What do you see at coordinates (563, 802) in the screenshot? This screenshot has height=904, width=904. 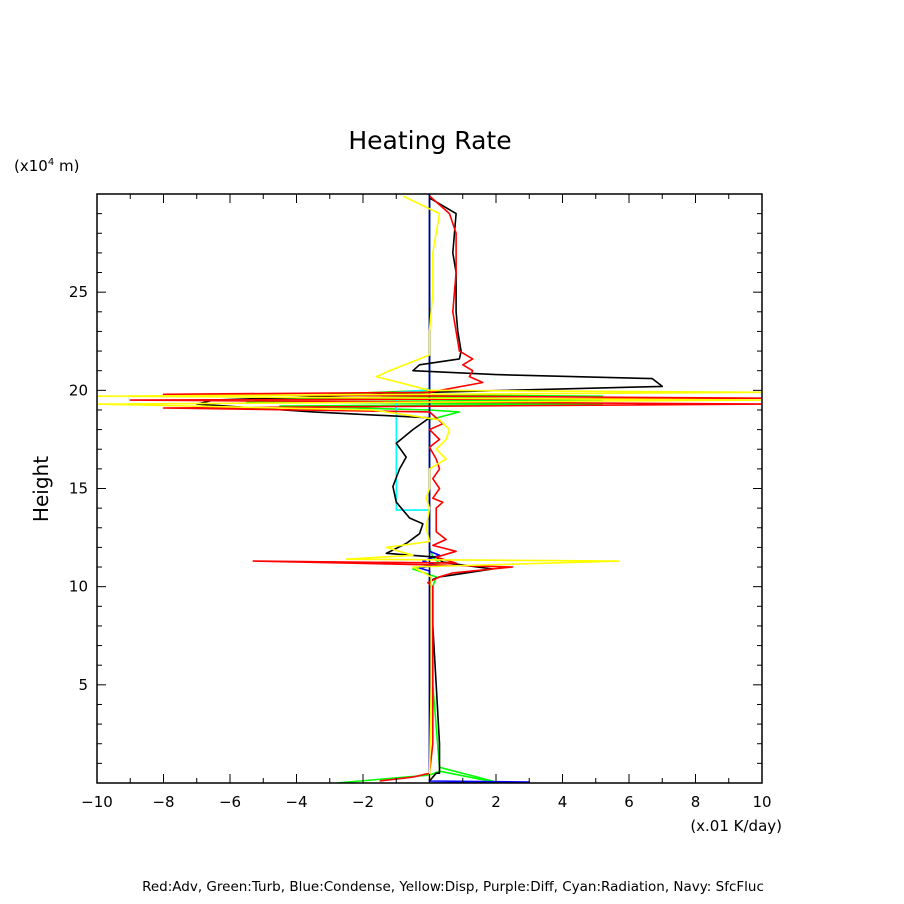 I see `x-tick-label: 4` at bounding box center [563, 802].